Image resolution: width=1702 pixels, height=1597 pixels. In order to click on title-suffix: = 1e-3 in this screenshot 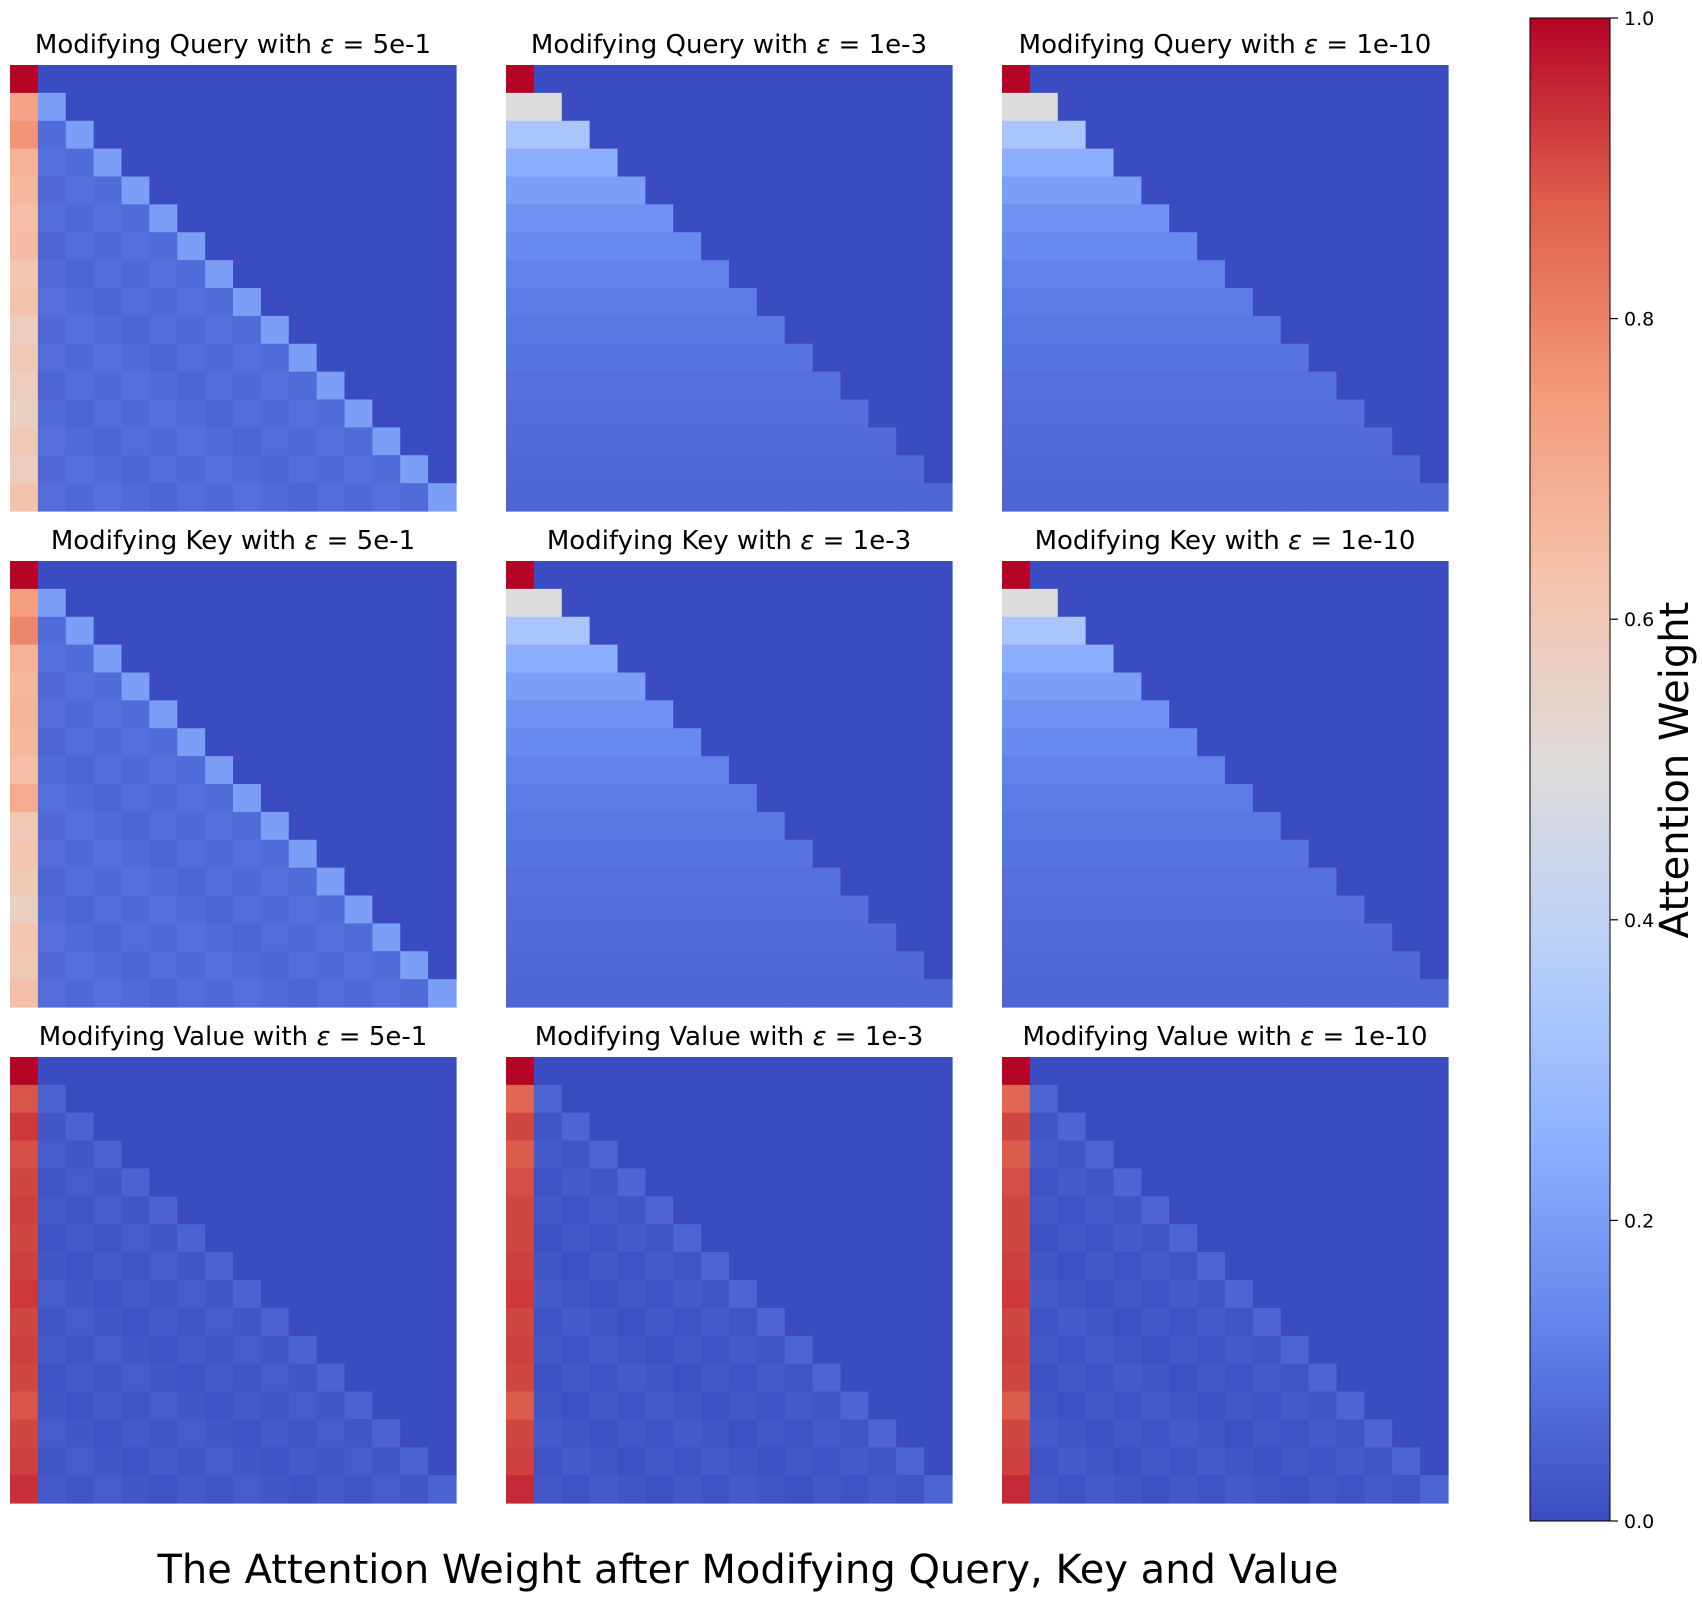, I will do `click(875, 1037)`.